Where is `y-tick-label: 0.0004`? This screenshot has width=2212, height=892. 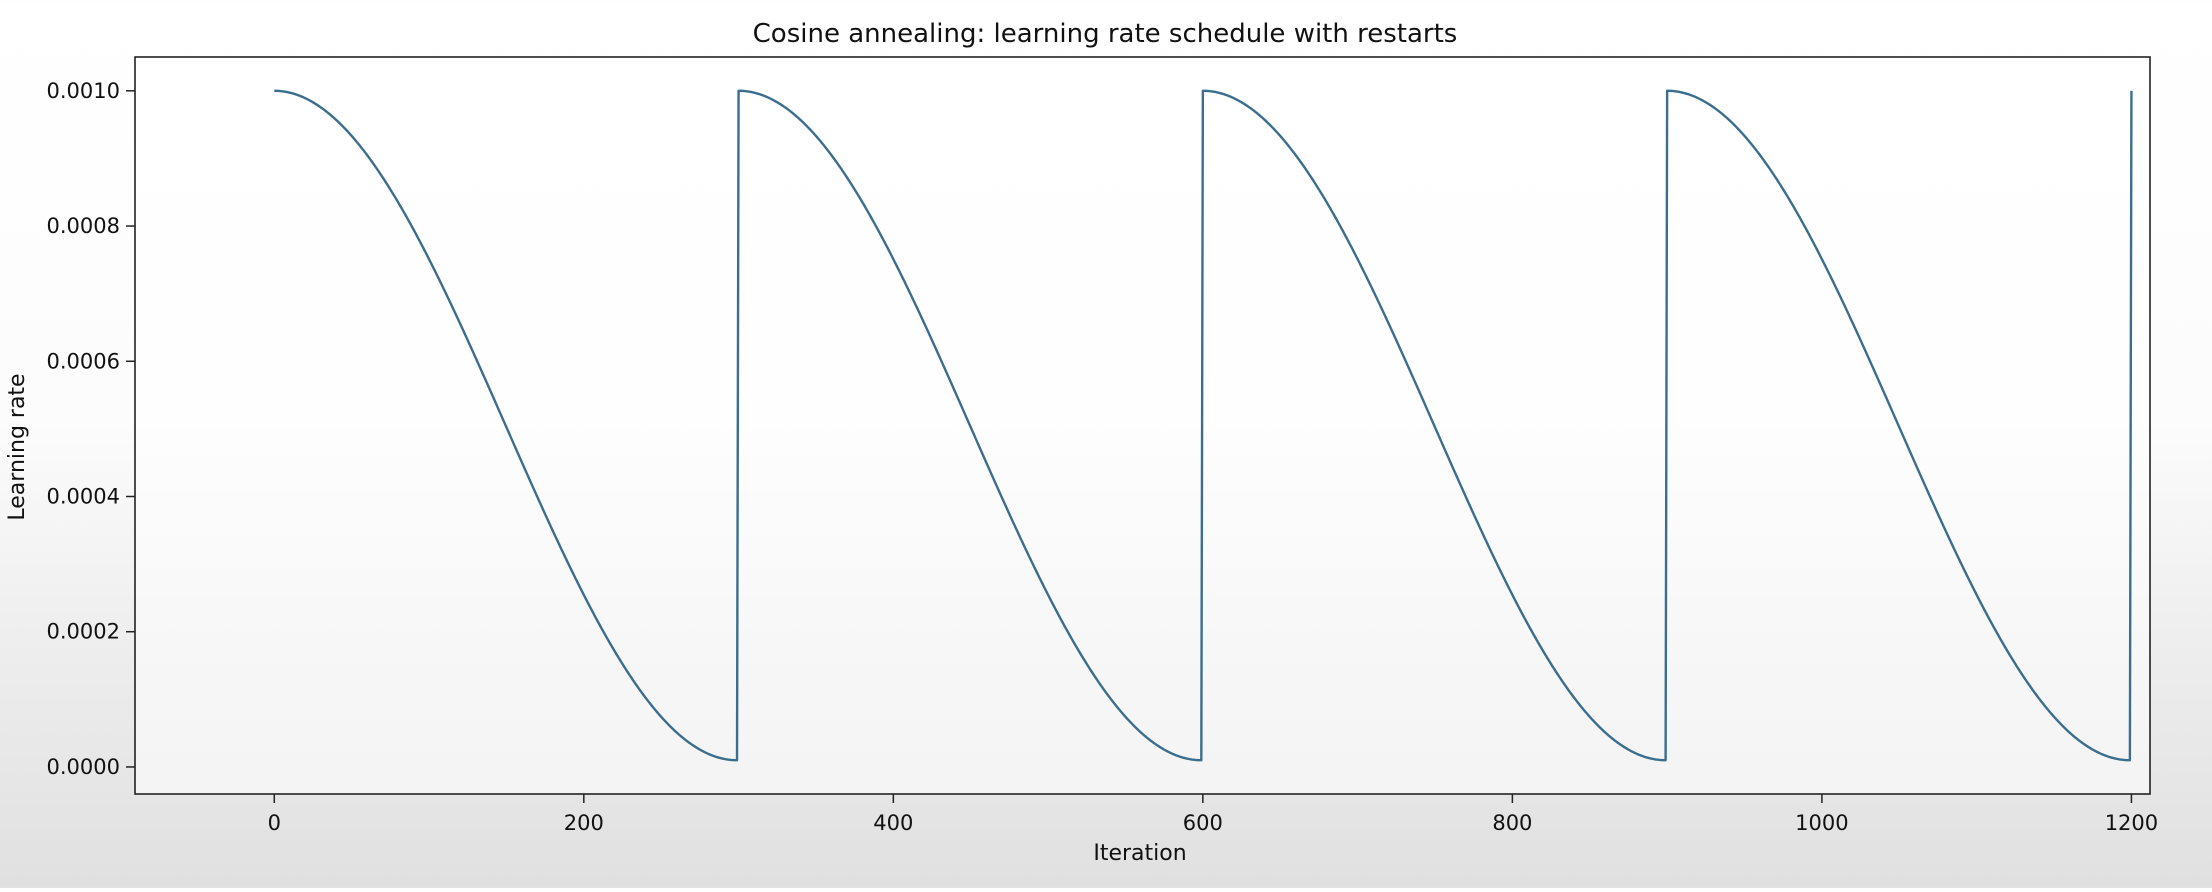 y-tick-label: 0.0004 is located at coordinates (83, 496).